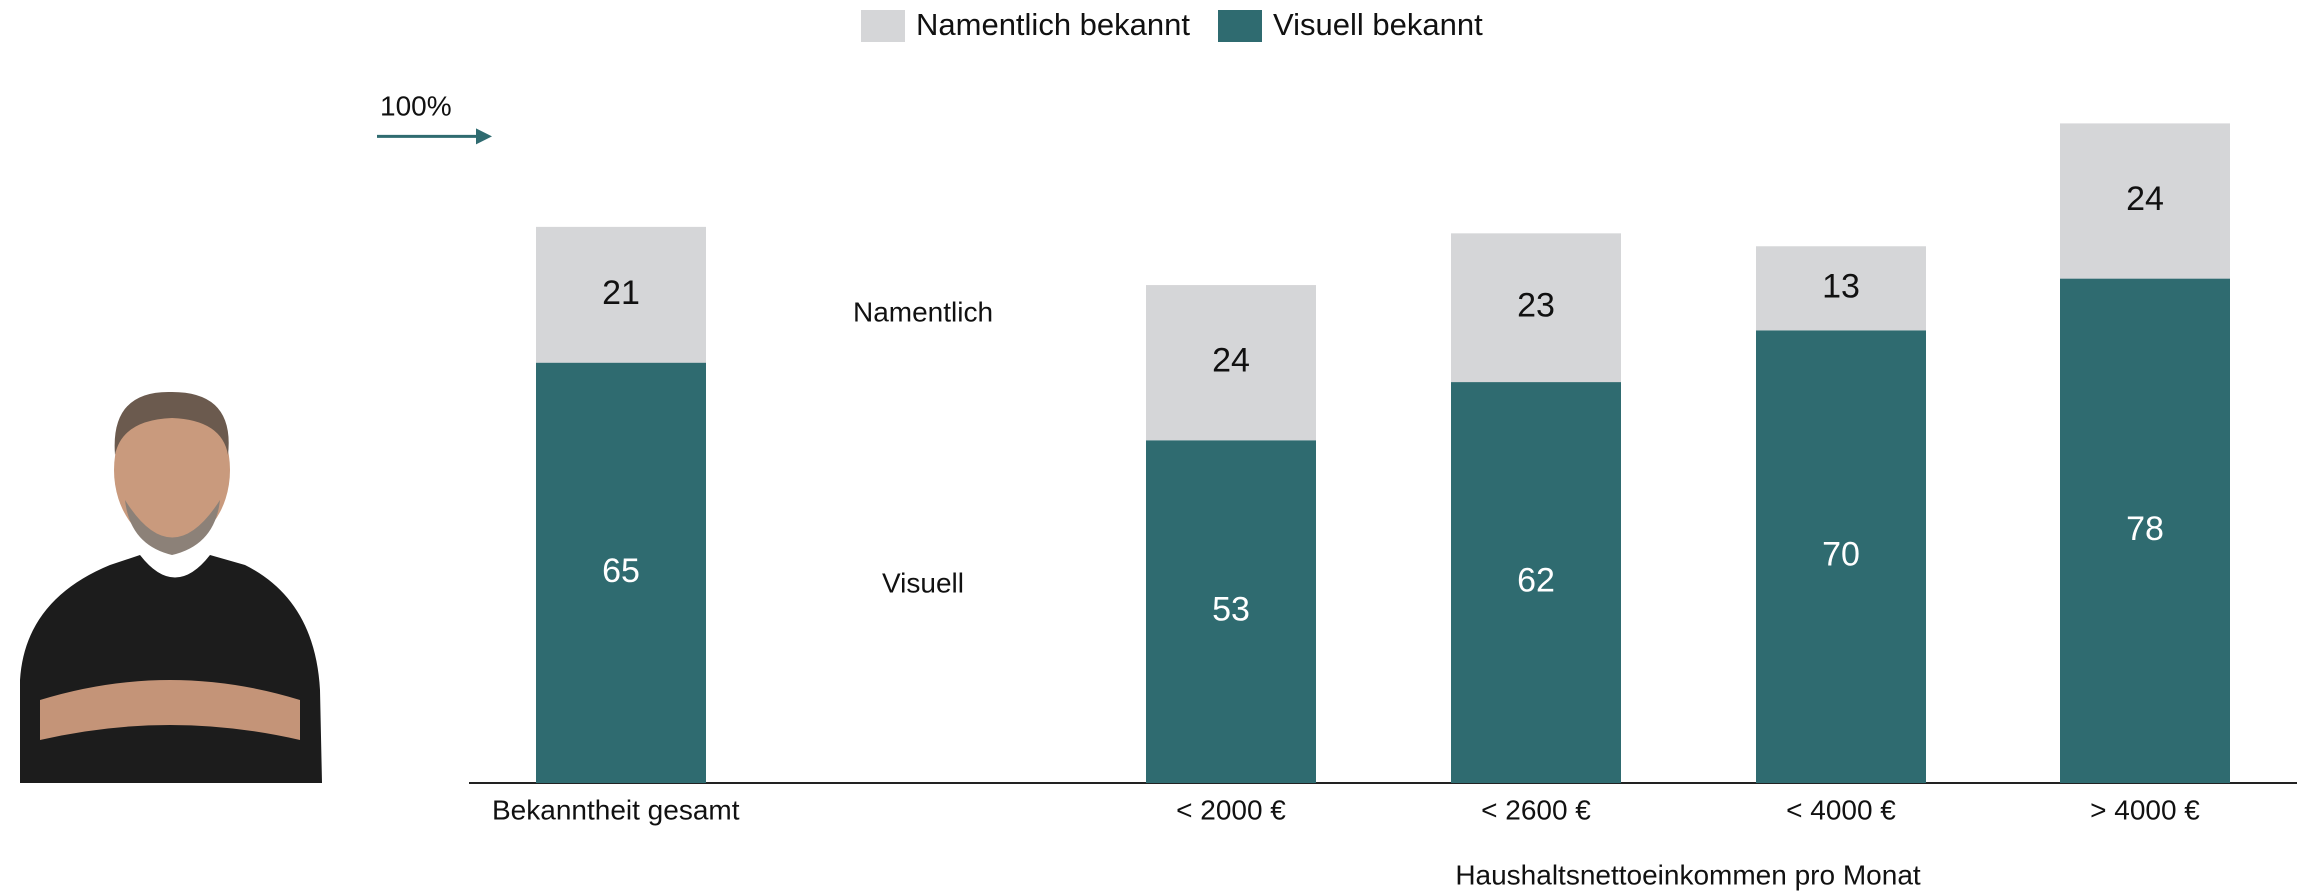 The height and width of the screenshot is (891, 2300). I want to click on data-label: 70, so click(1841, 555).